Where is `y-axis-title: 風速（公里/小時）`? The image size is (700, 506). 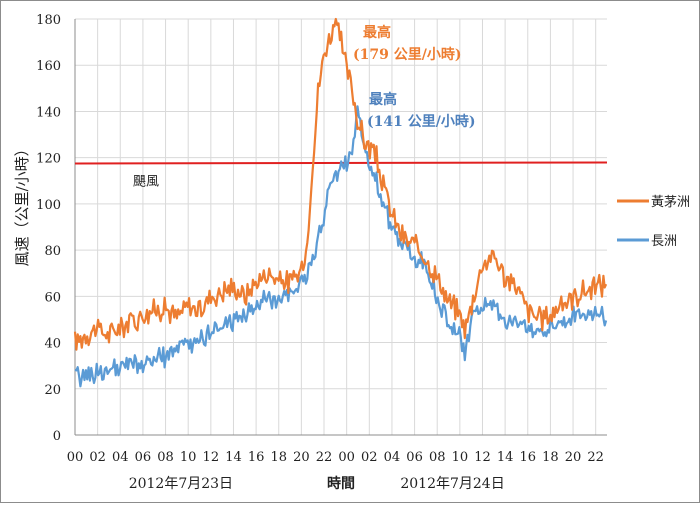
y-axis-title: 風速（公里/小時） is located at coordinates (22, 203).